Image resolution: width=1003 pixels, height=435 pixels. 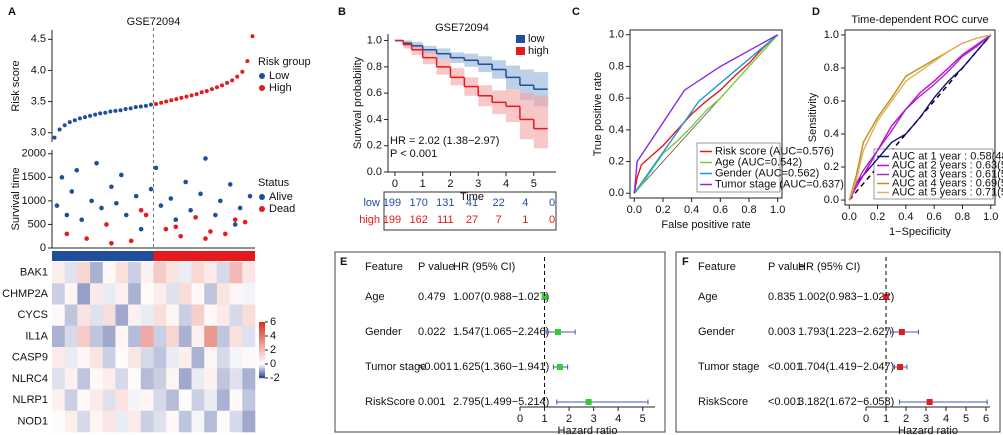 I want to click on x-tick-label: 3, so click(x=594, y=419).